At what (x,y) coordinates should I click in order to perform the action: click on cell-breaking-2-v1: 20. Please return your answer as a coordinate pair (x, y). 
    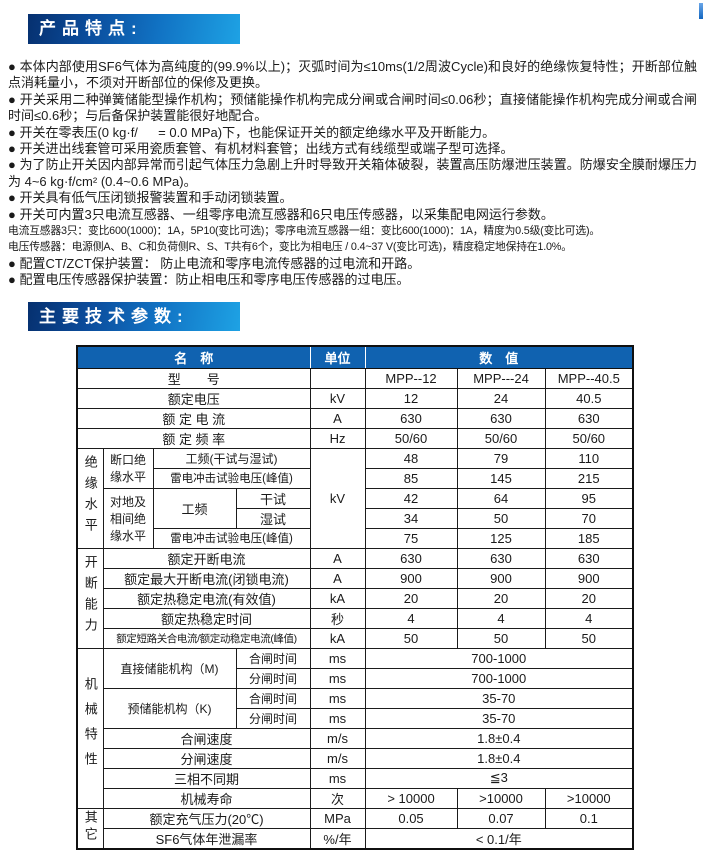
    Looking at the image, I should click on (411, 598).